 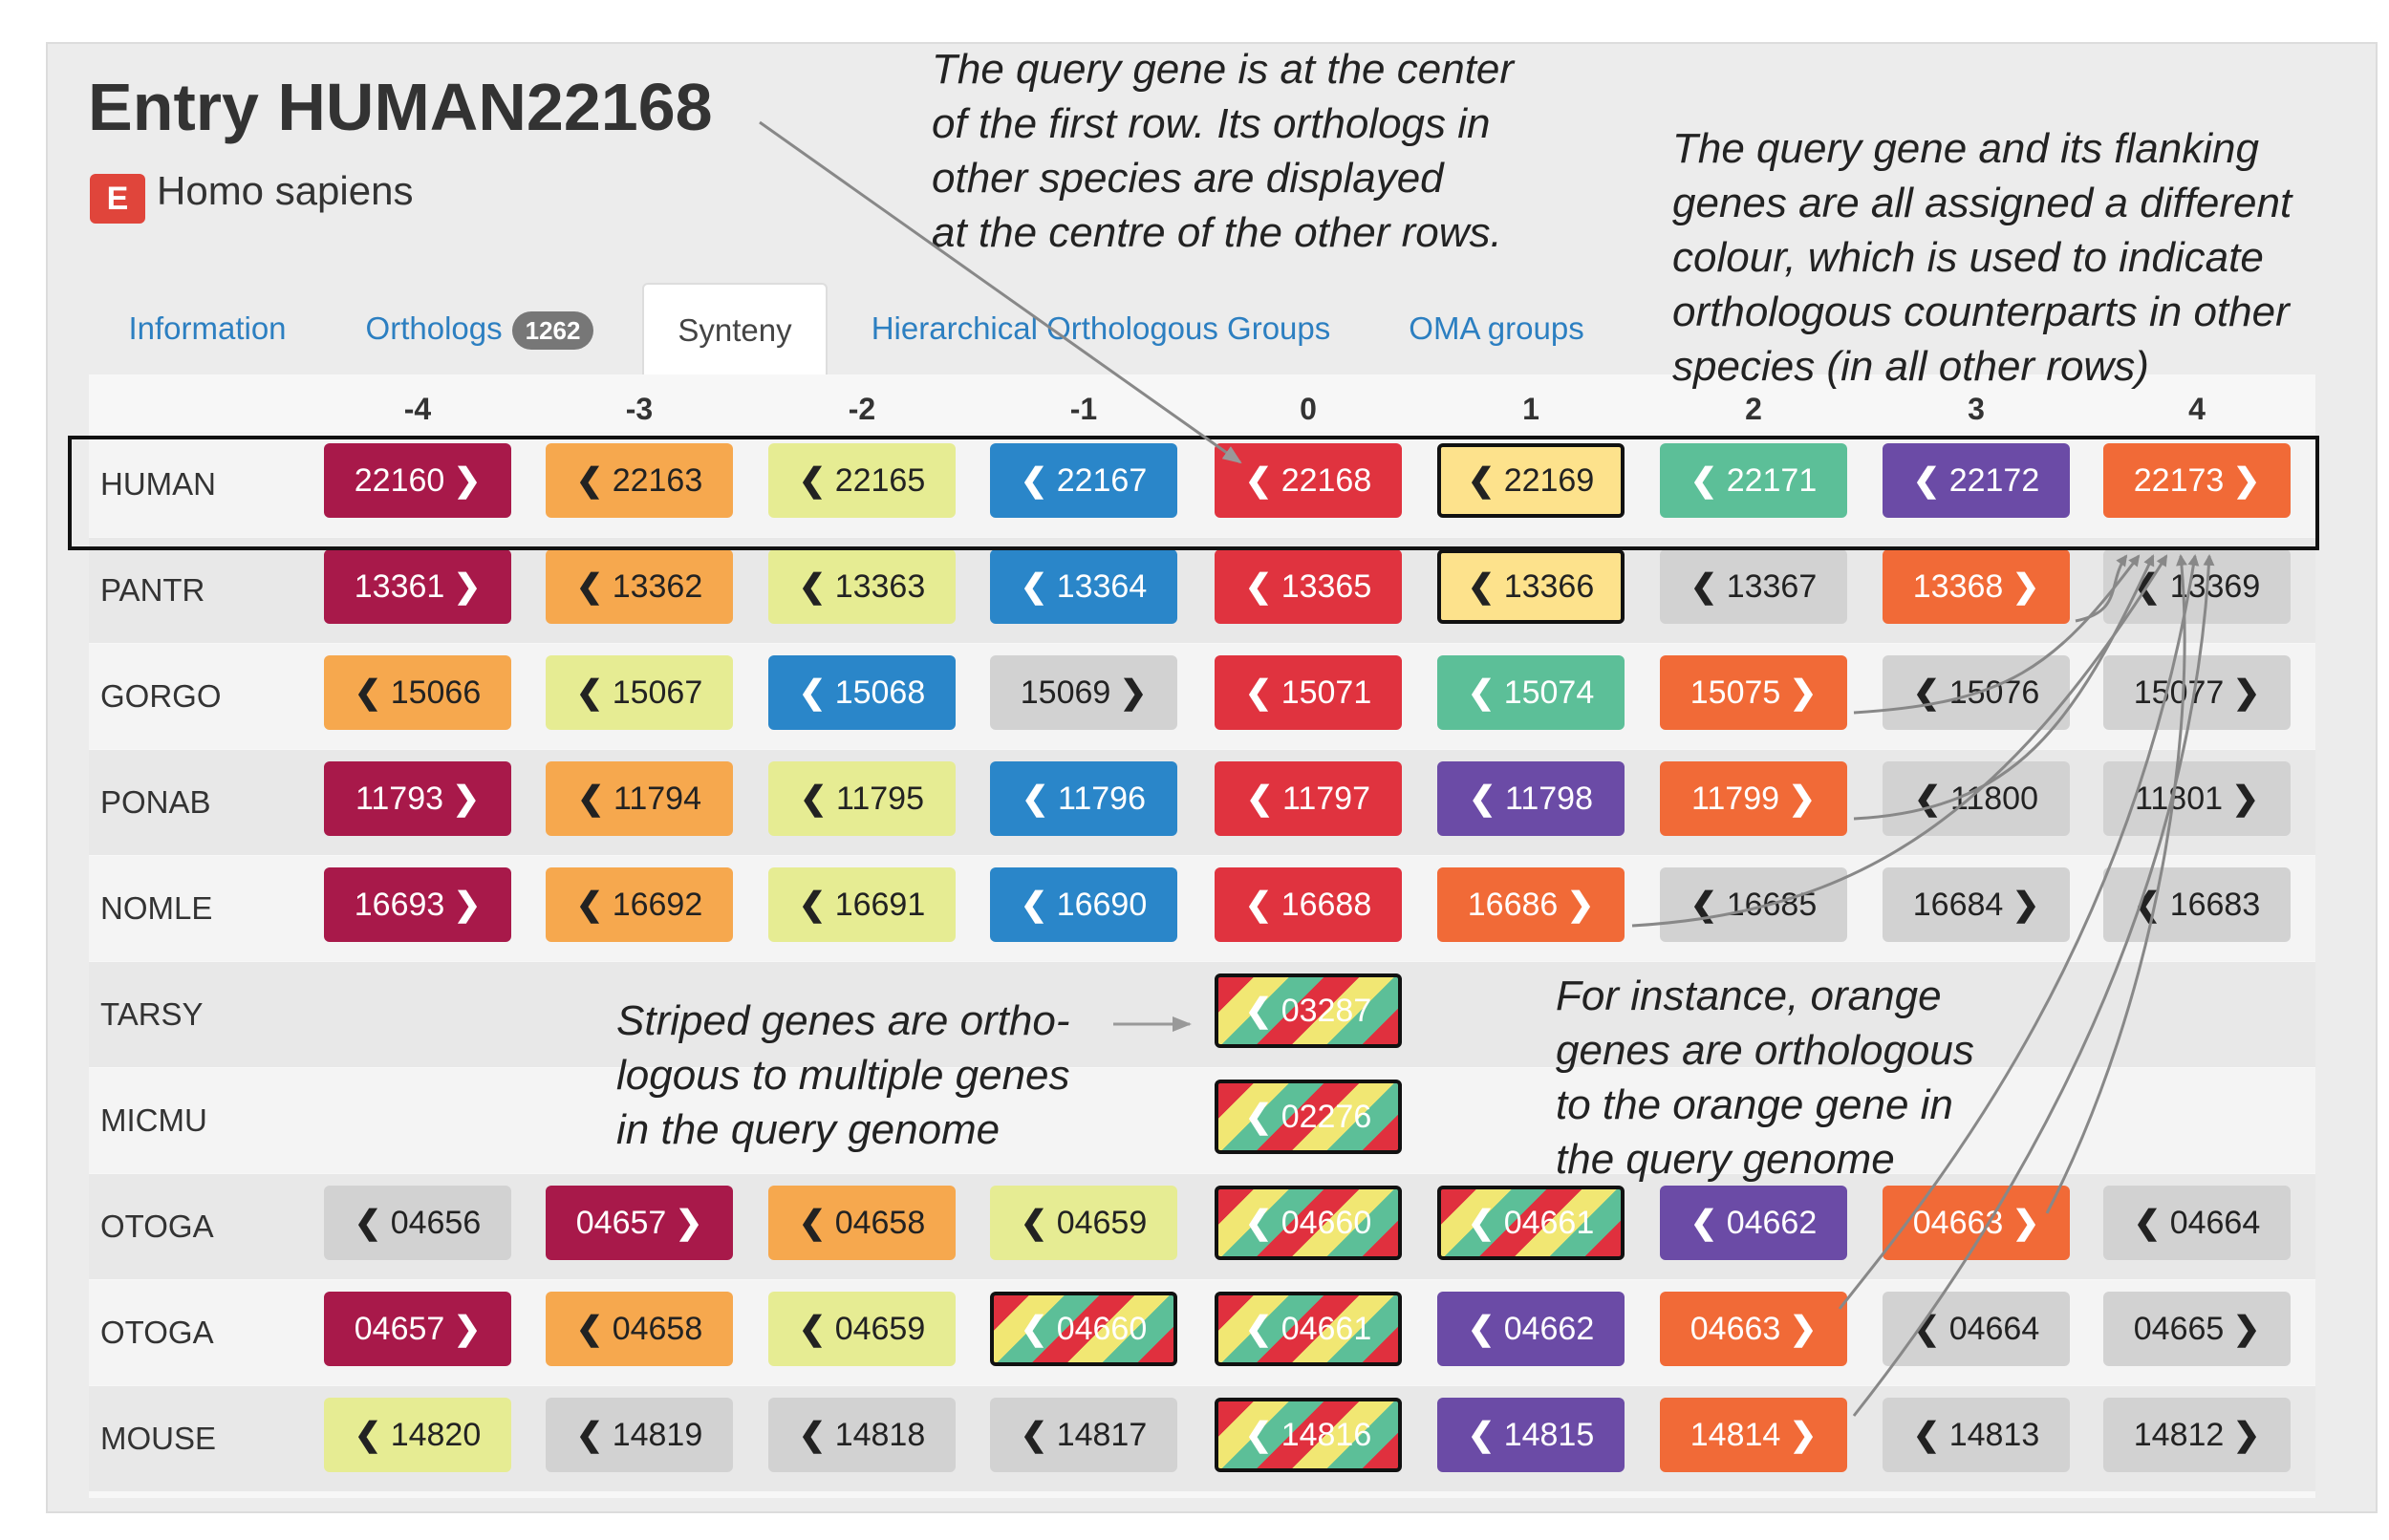 What do you see at coordinates (2197, 1329) in the screenshot?
I see `gene-block: 04665 ❯` at bounding box center [2197, 1329].